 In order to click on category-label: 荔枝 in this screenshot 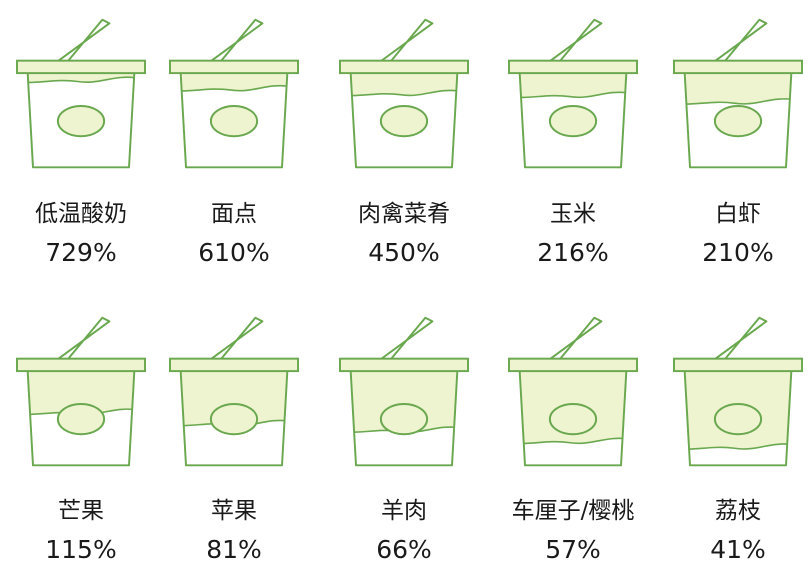, I will do `click(738, 511)`.